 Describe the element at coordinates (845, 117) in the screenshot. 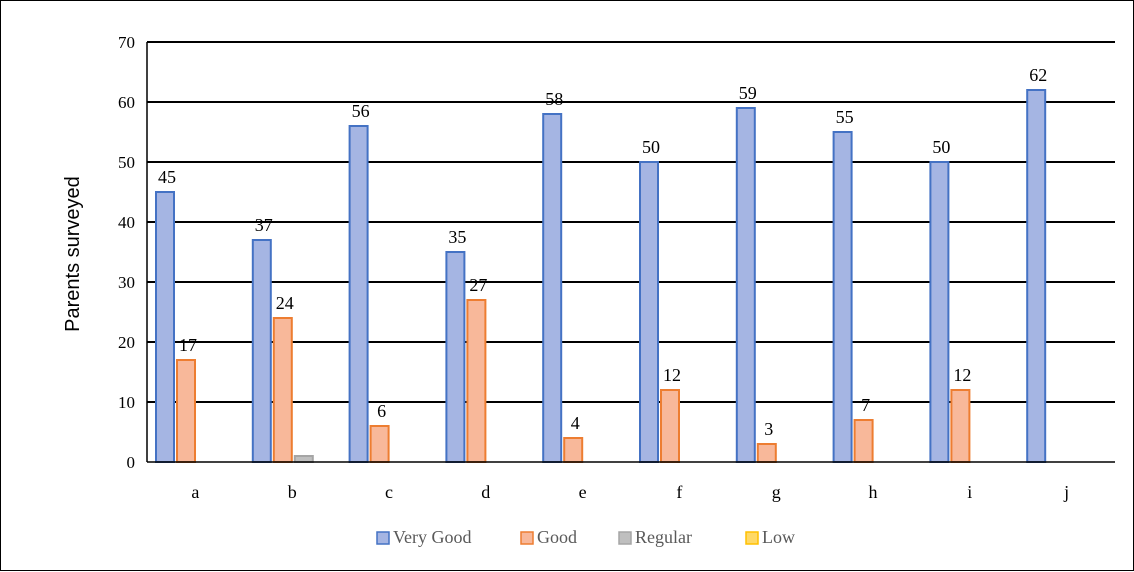

I see `data-label: 55` at that location.